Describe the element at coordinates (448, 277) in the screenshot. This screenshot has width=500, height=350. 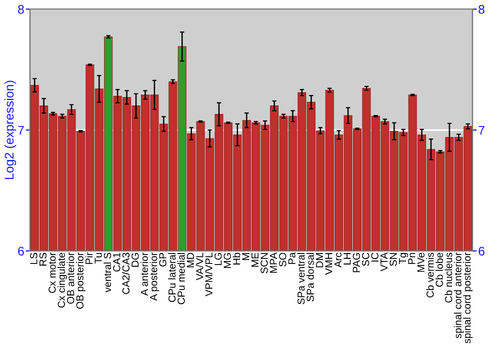
I see `x-tick-label: Cb nucleus` at that location.